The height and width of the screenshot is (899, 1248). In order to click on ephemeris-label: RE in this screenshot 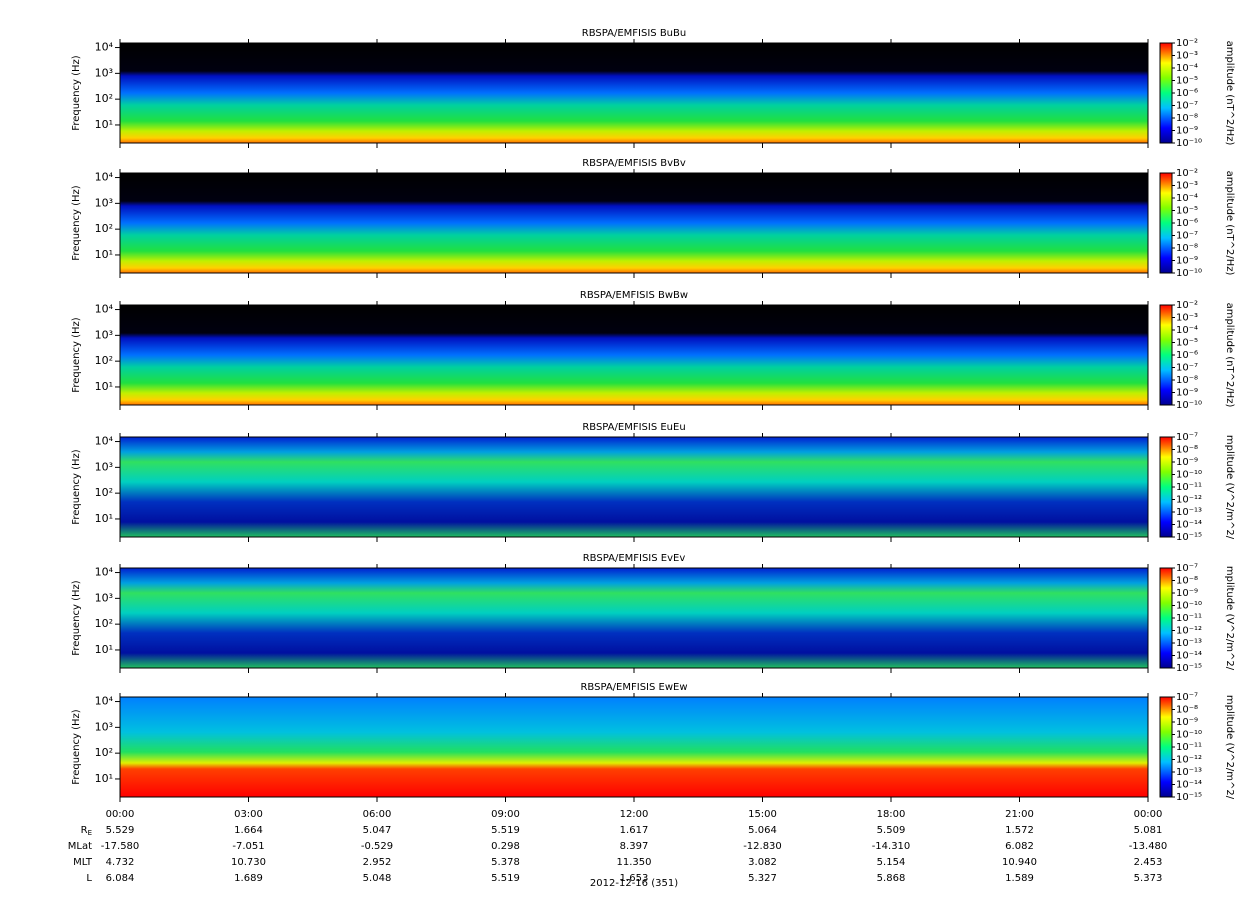, I will do `click(86, 831)`.